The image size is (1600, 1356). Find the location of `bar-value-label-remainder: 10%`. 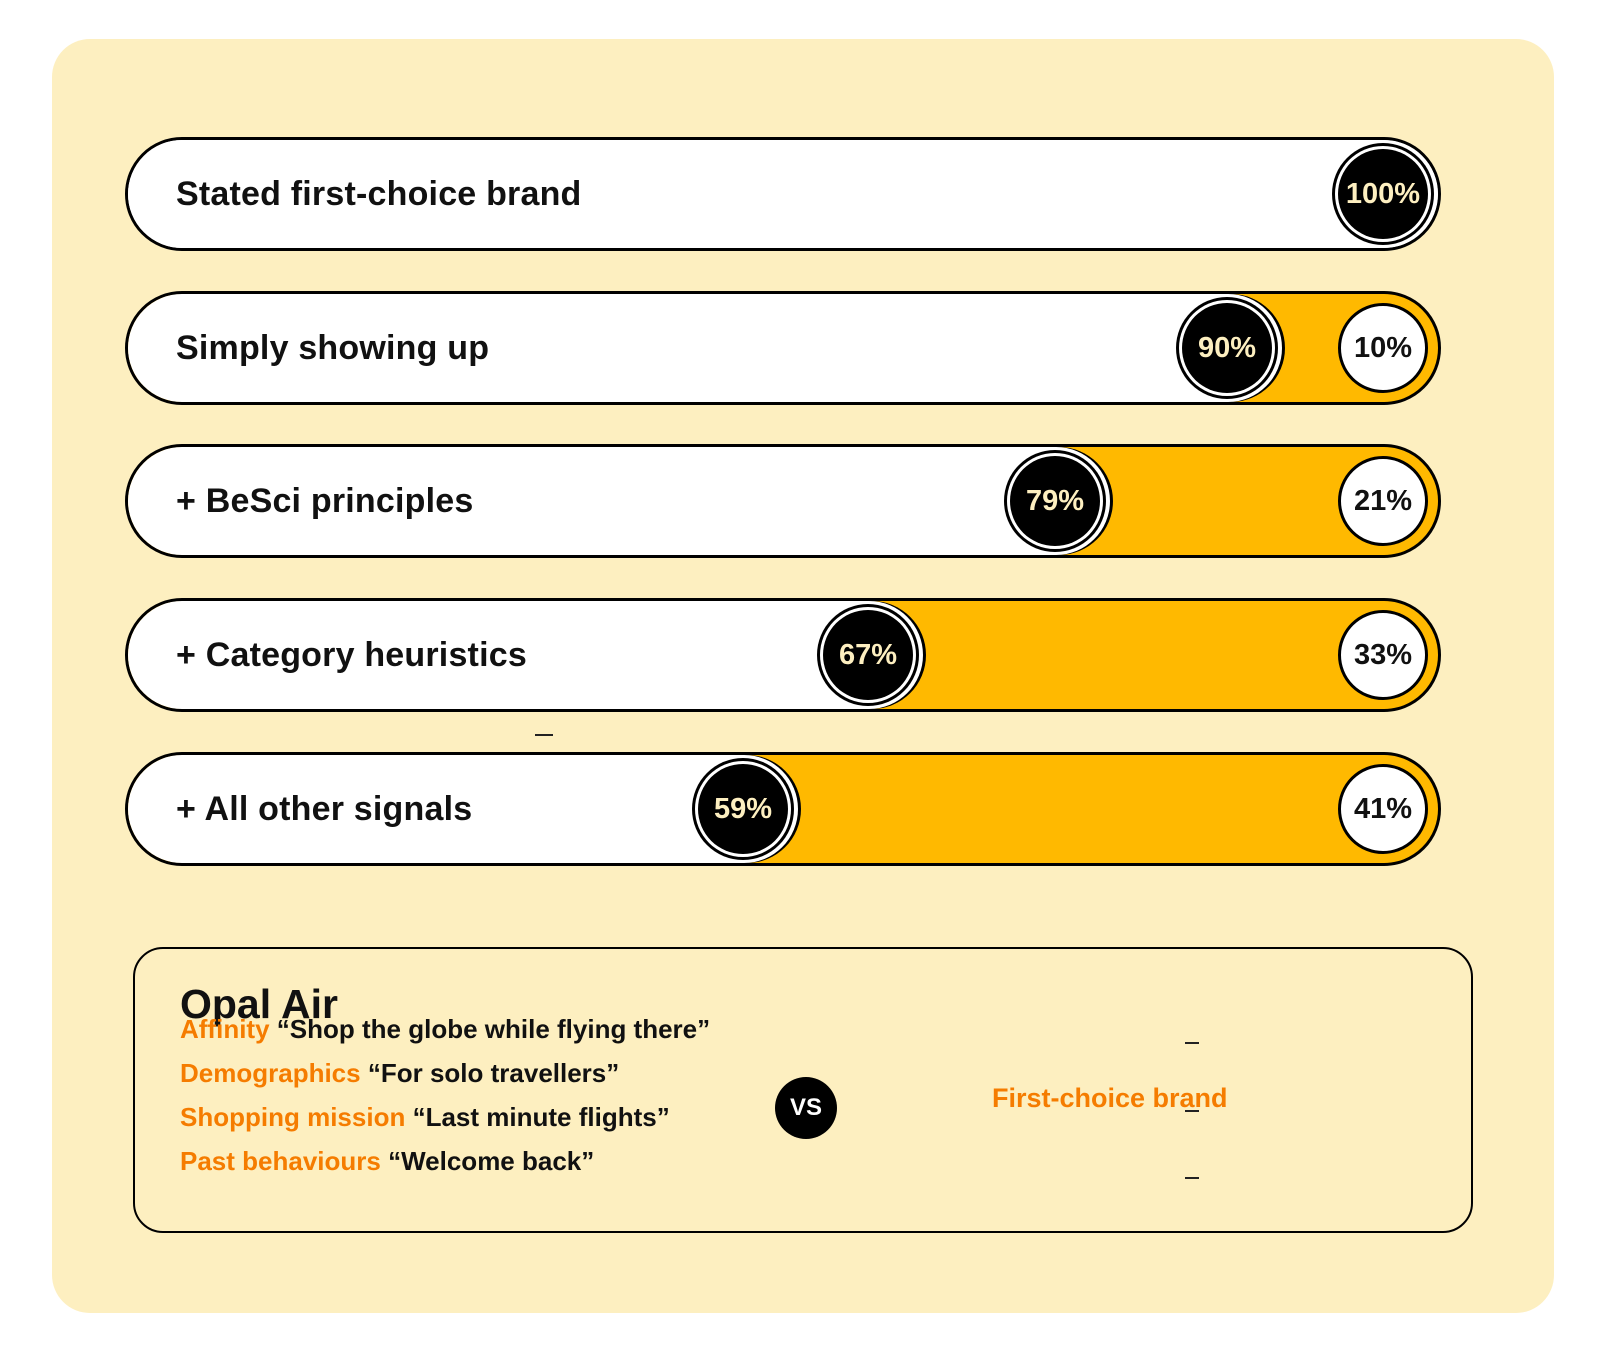

bar-value-label-remainder: 10% is located at coordinates (1383, 348).